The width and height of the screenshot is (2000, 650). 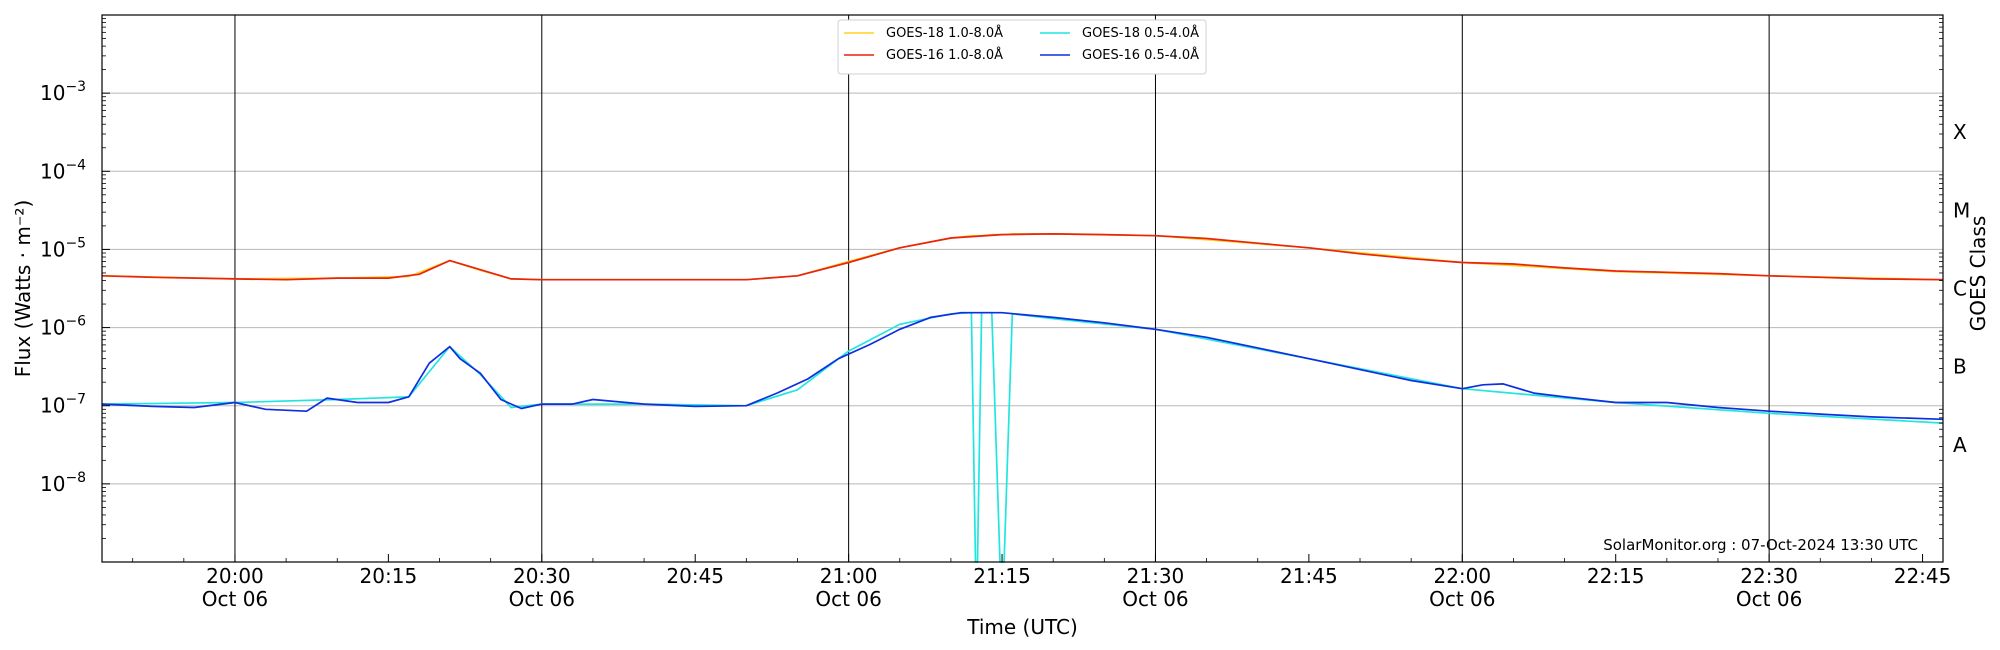 I want to click on goes-class-label: A, so click(x=1960, y=445).